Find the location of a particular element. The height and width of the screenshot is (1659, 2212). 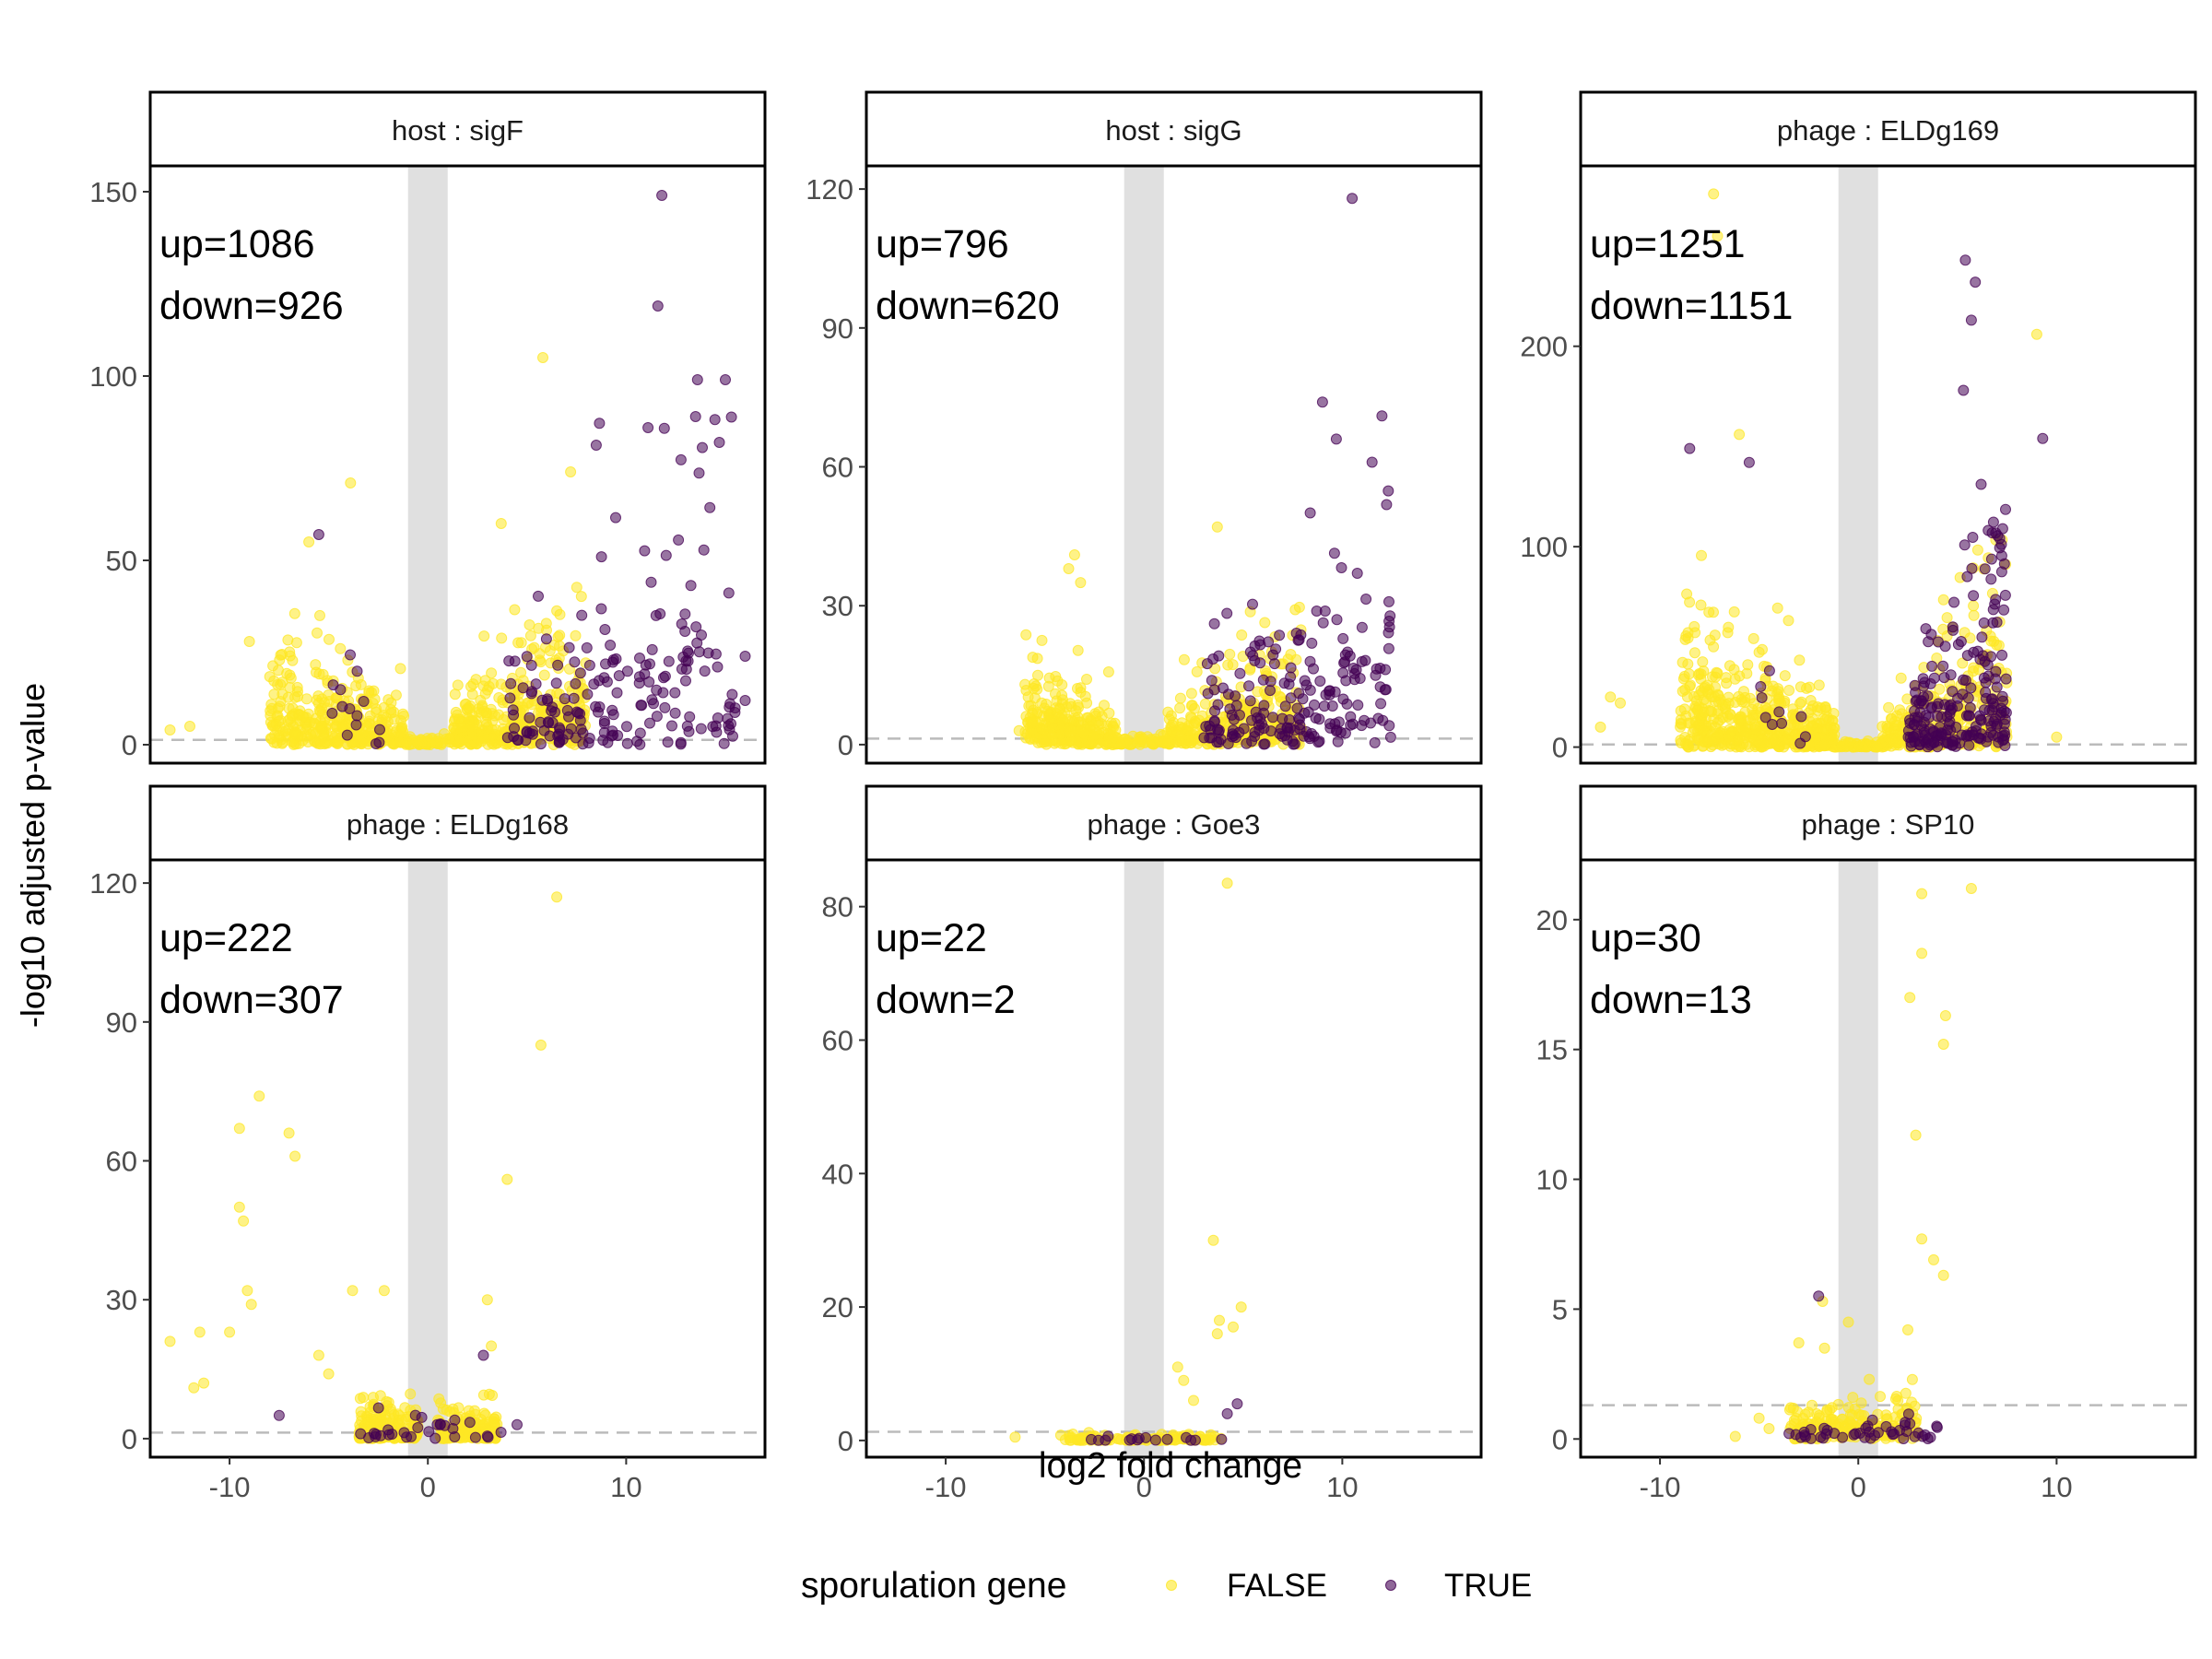

x-tick-label: -10 is located at coordinates (946, 1487).